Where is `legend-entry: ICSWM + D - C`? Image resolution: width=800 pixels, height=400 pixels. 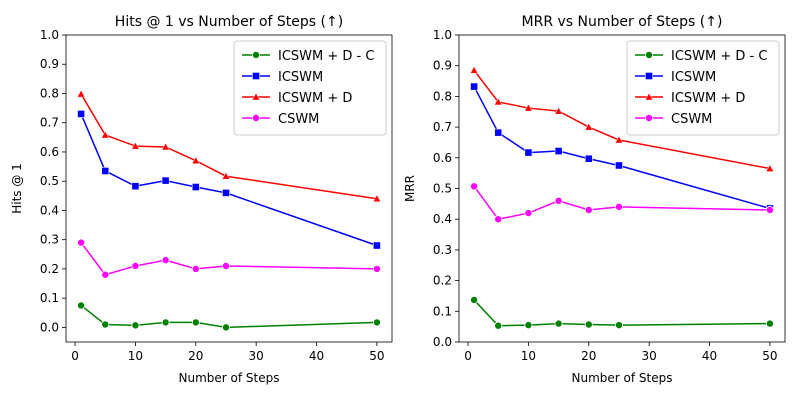
legend-entry: ICSWM + D - C is located at coordinates (326, 56).